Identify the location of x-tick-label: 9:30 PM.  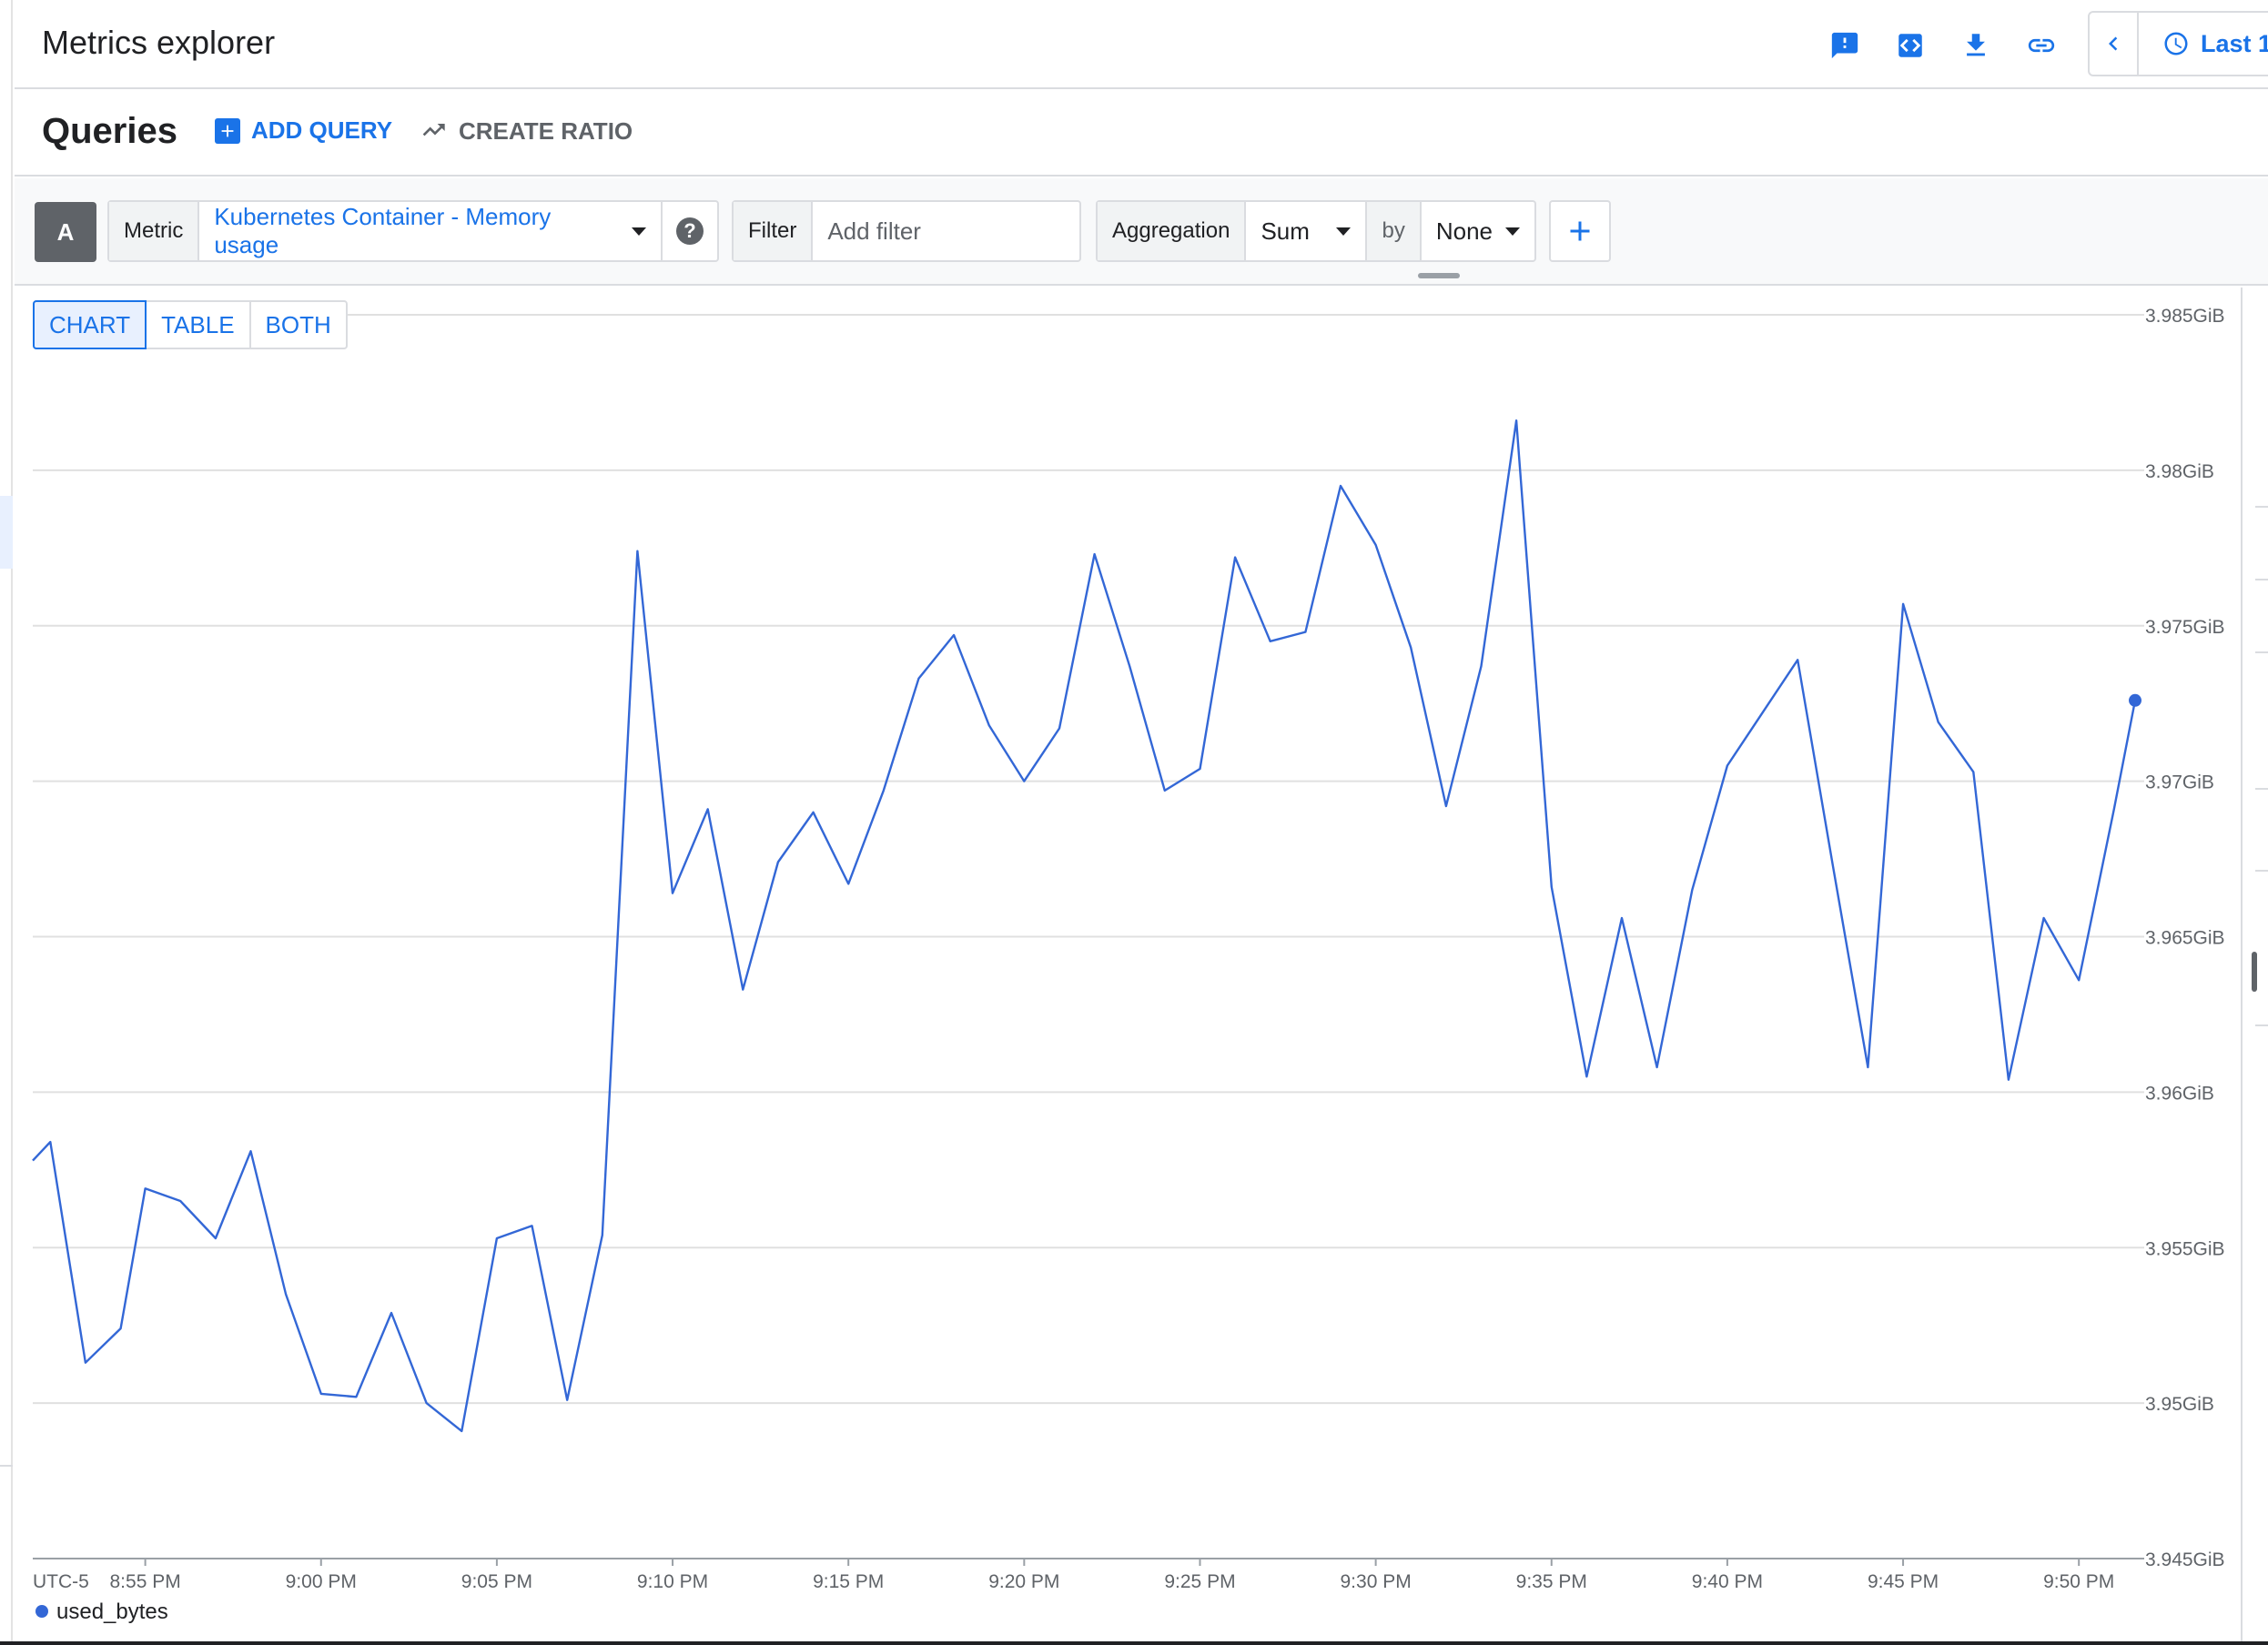
(1376, 1581).